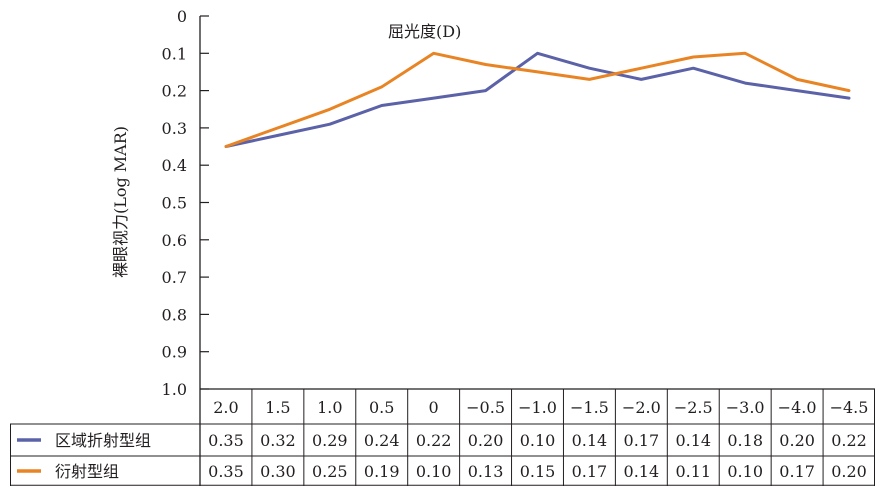  What do you see at coordinates (330, 440) in the screenshot?
I see `table-cell-value: 0.29` at bounding box center [330, 440].